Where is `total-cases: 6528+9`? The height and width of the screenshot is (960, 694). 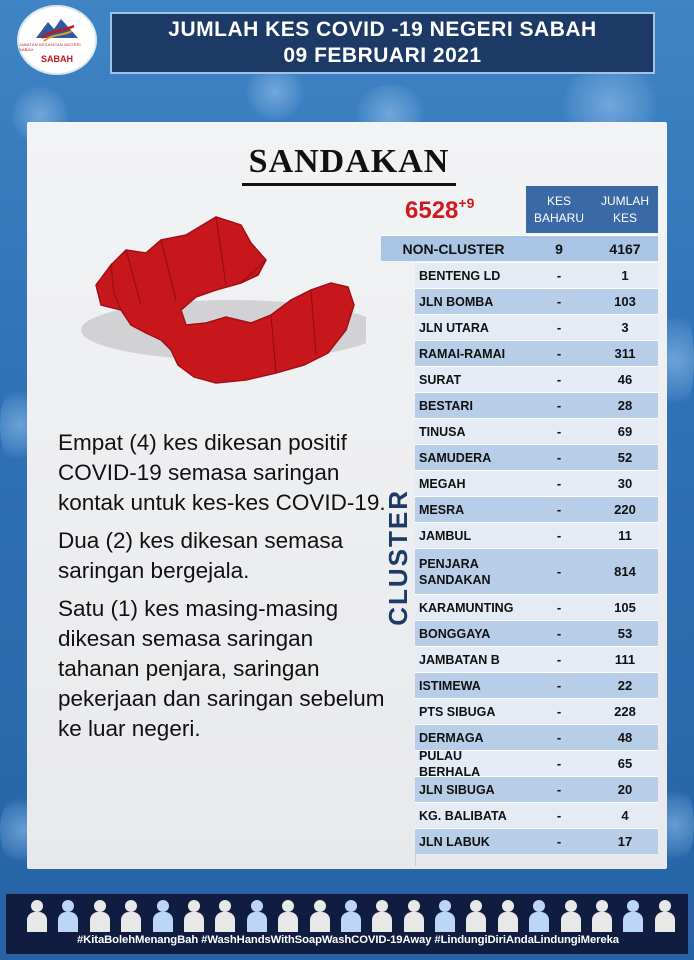
total-cases: 6528+9 is located at coordinates (439, 210).